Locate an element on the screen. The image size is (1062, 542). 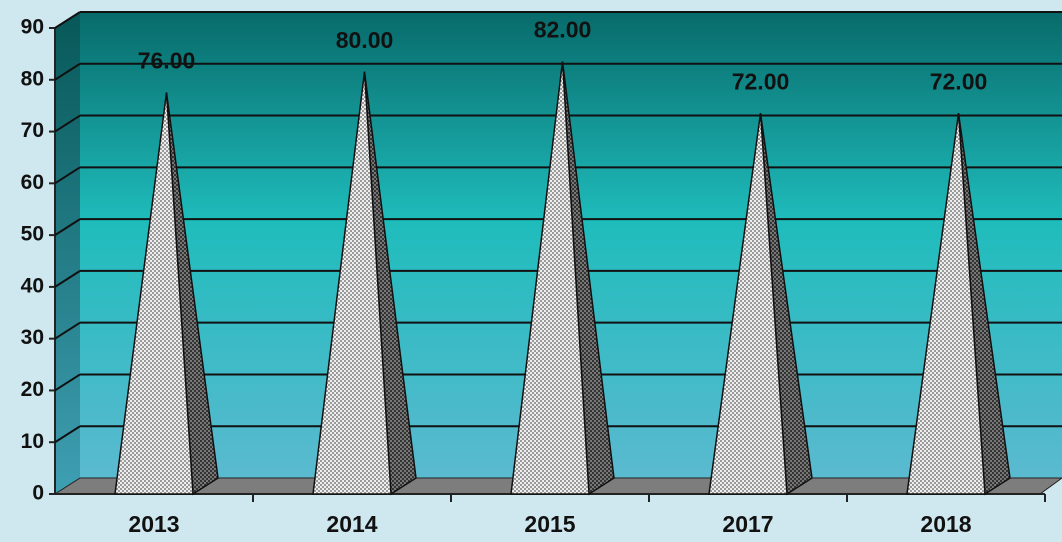
x-tick-label: 2014 is located at coordinates (351, 524).